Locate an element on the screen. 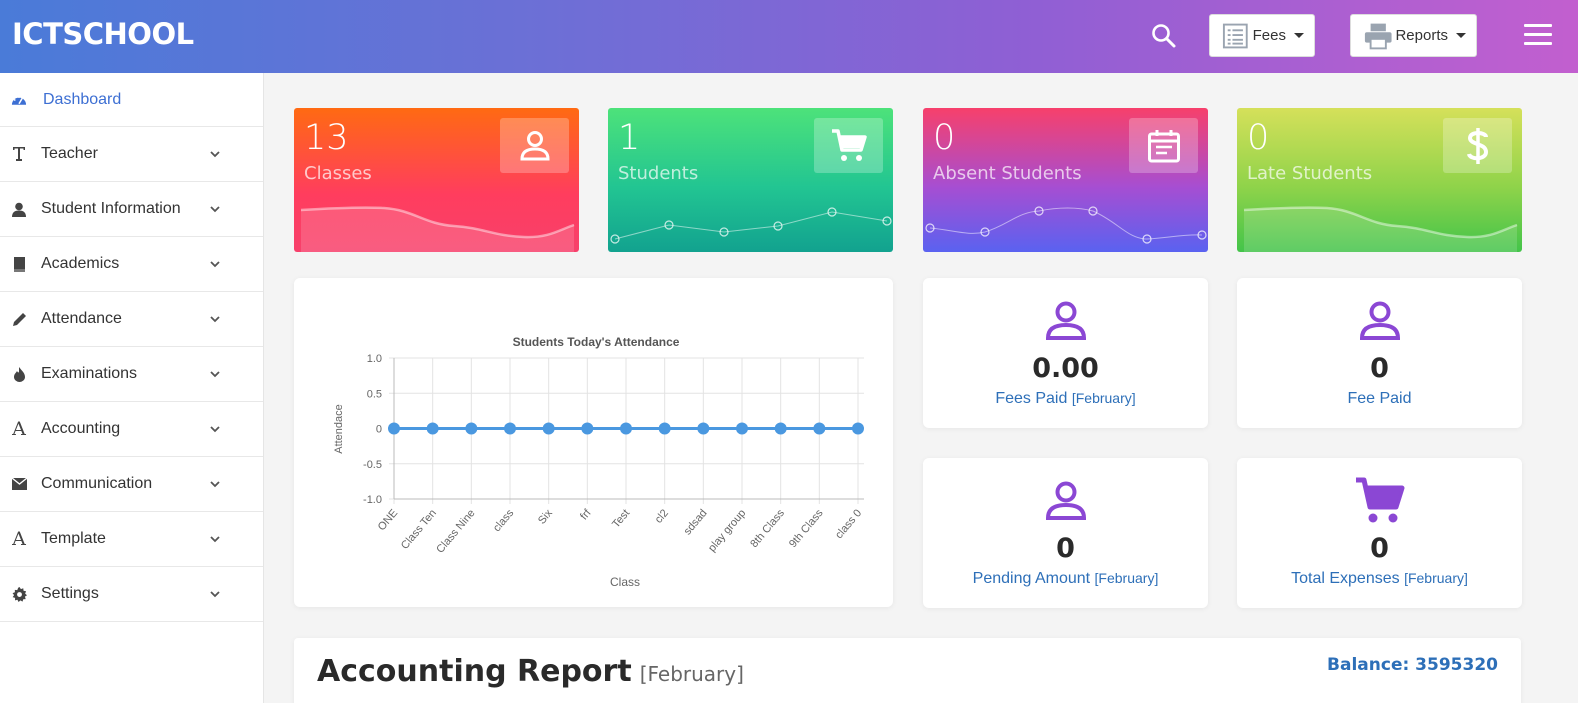  fire-icon is located at coordinates (19, 374).